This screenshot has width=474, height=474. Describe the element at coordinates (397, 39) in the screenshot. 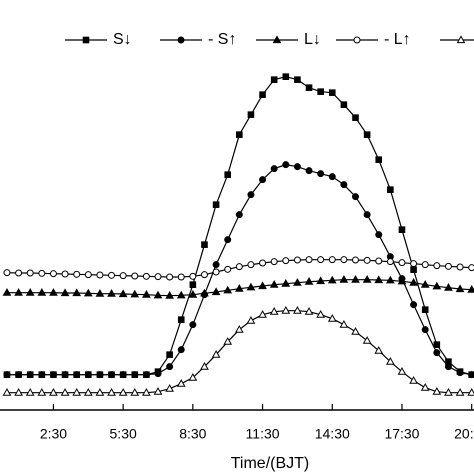

I see `legend-label: - L↑` at that location.